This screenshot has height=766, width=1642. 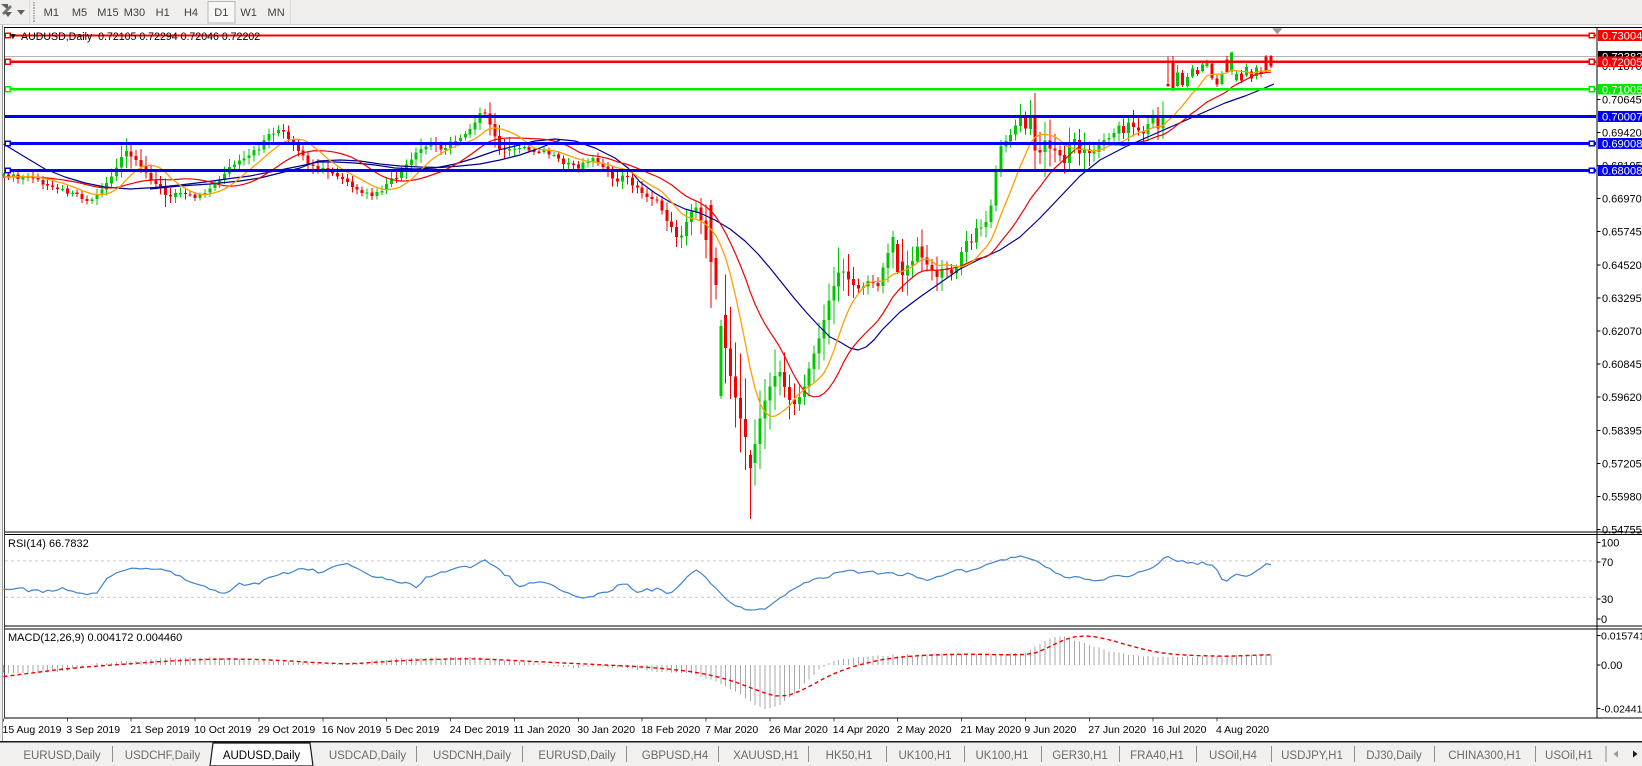 I want to click on svg-text: 18 Feb 2020, so click(x=670, y=730).